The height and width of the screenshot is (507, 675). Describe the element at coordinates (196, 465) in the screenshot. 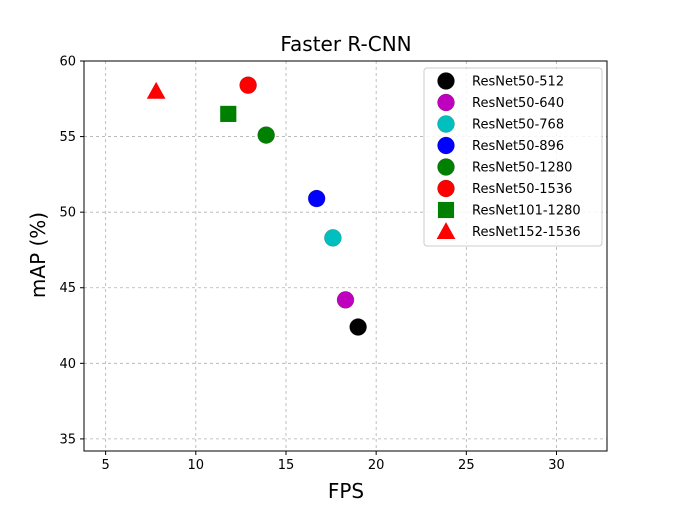

I see `x-tick-label: 10` at that location.